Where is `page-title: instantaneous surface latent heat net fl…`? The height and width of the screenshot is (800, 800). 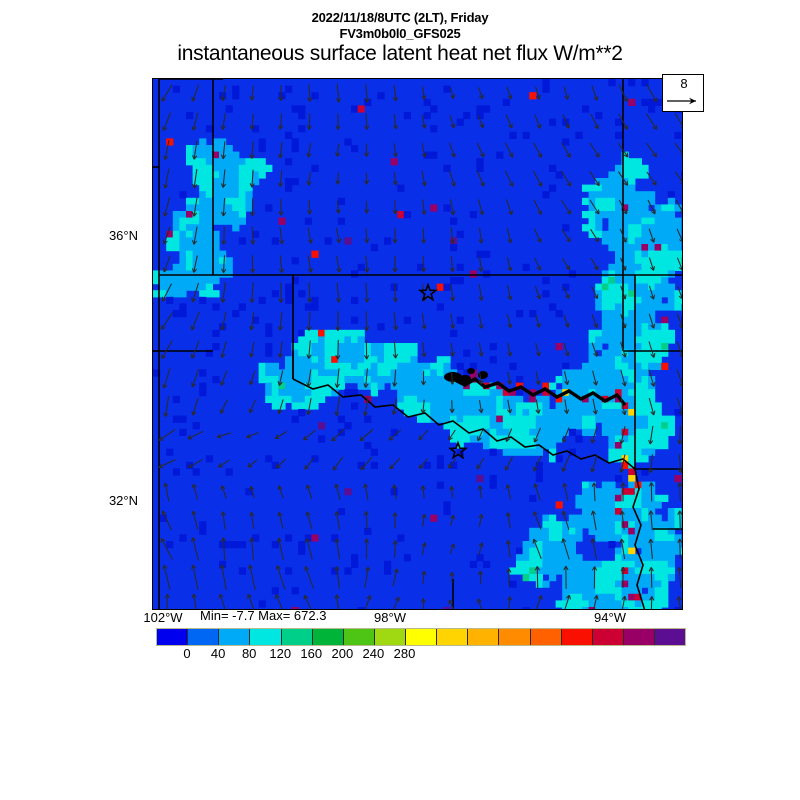 page-title: instantaneous surface latent heat net fl… is located at coordinates (400, 53).